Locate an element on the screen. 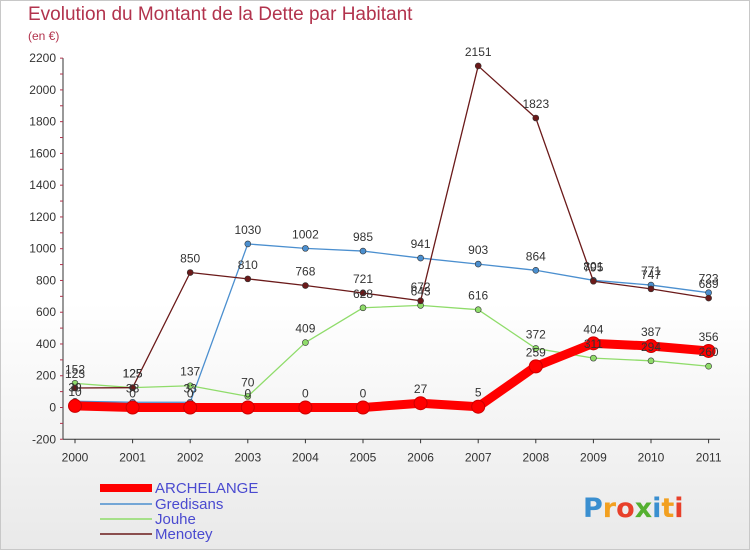 Image resolution: width=750 pixels, height=550 pixels. data-label: 985 is located at coordinates (363, 237).